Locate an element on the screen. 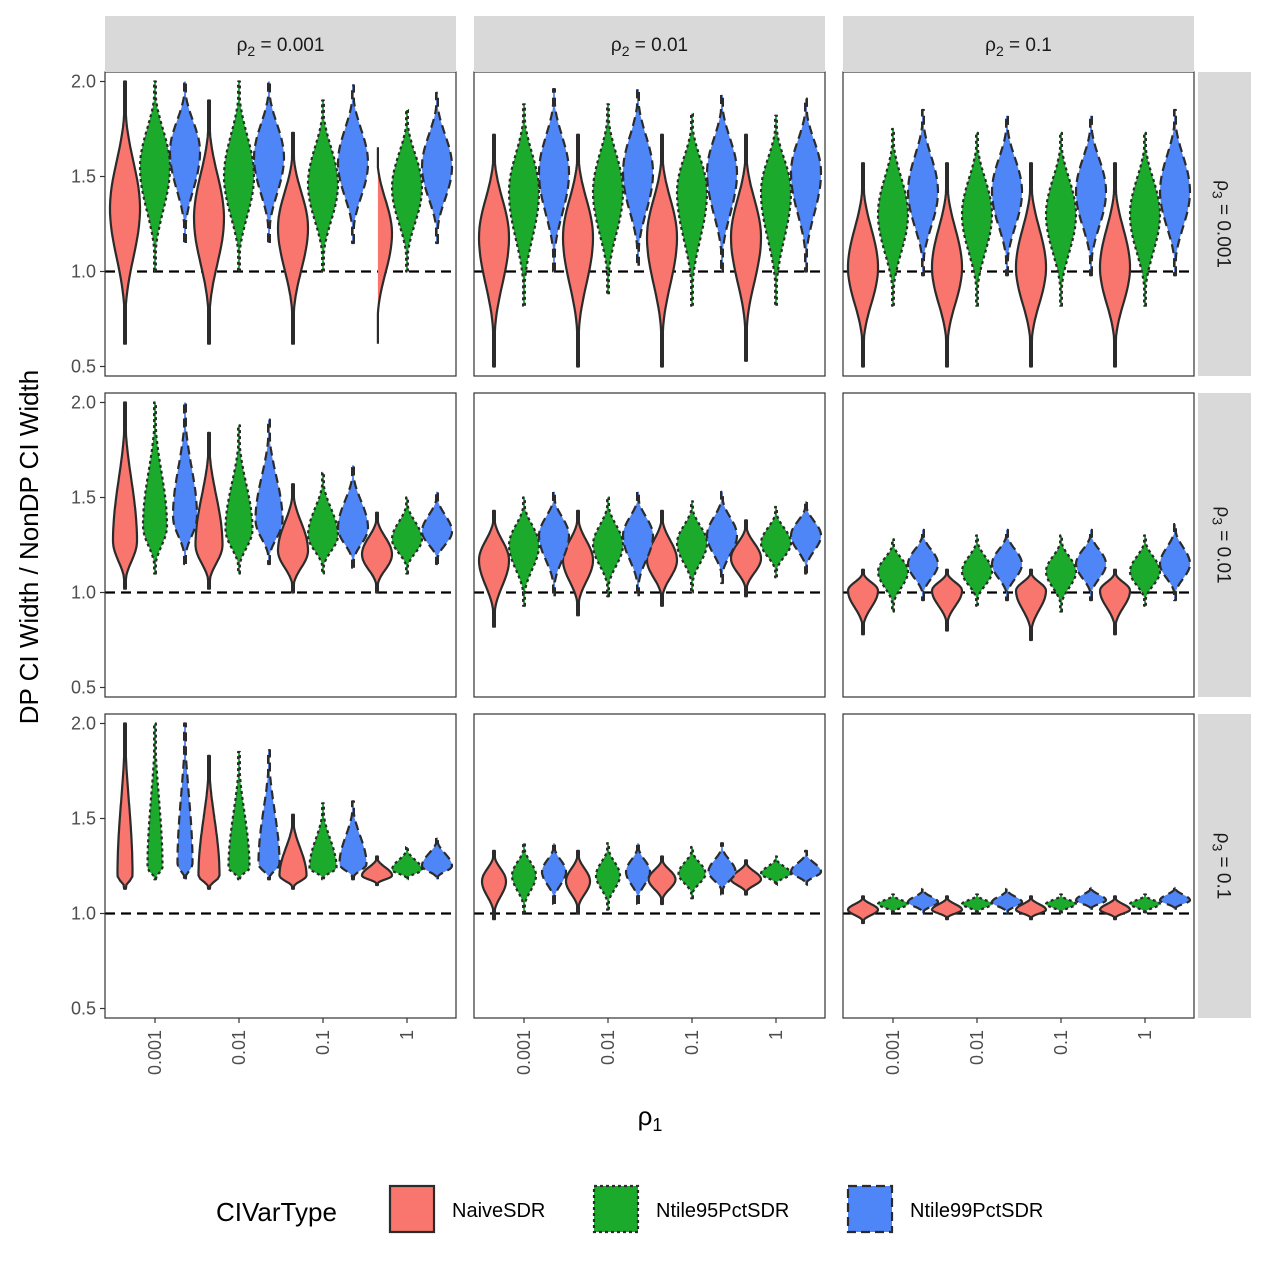 The height and width of the screenshot is (1267, 1267). x-tick-label: 1 is located at coordinates (407, 1035).